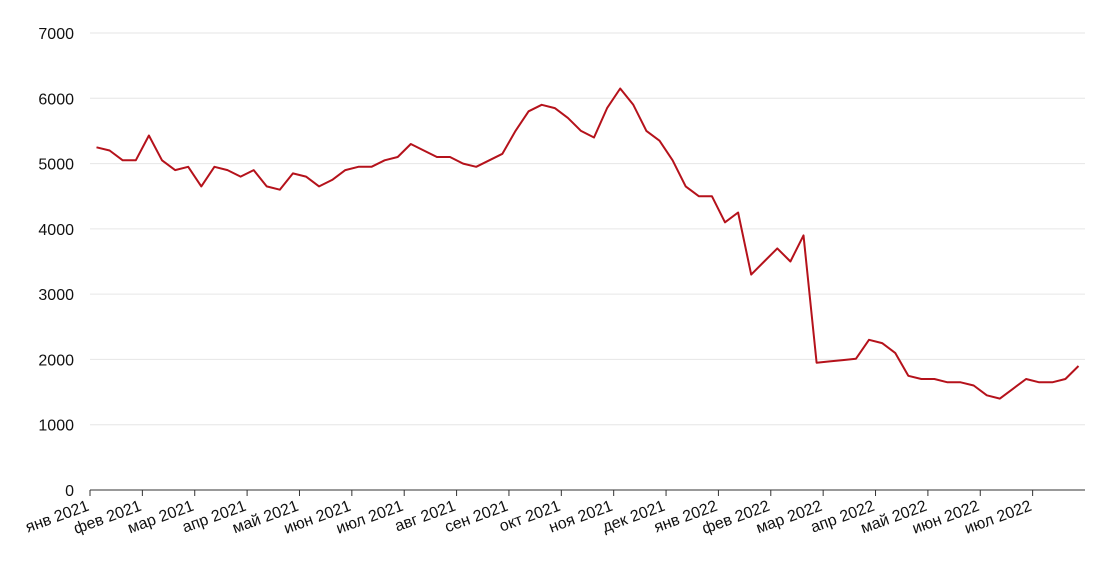 This screenshot has width=1100, height=570. I want to click on y-tick-label: 1000, so click(56, 426).